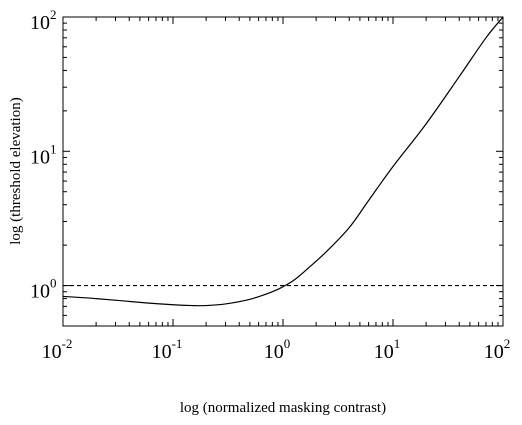  Describe the element at coordinates (43, 20) in the screenshot. I see `y-tick-label: 10²` at that location.